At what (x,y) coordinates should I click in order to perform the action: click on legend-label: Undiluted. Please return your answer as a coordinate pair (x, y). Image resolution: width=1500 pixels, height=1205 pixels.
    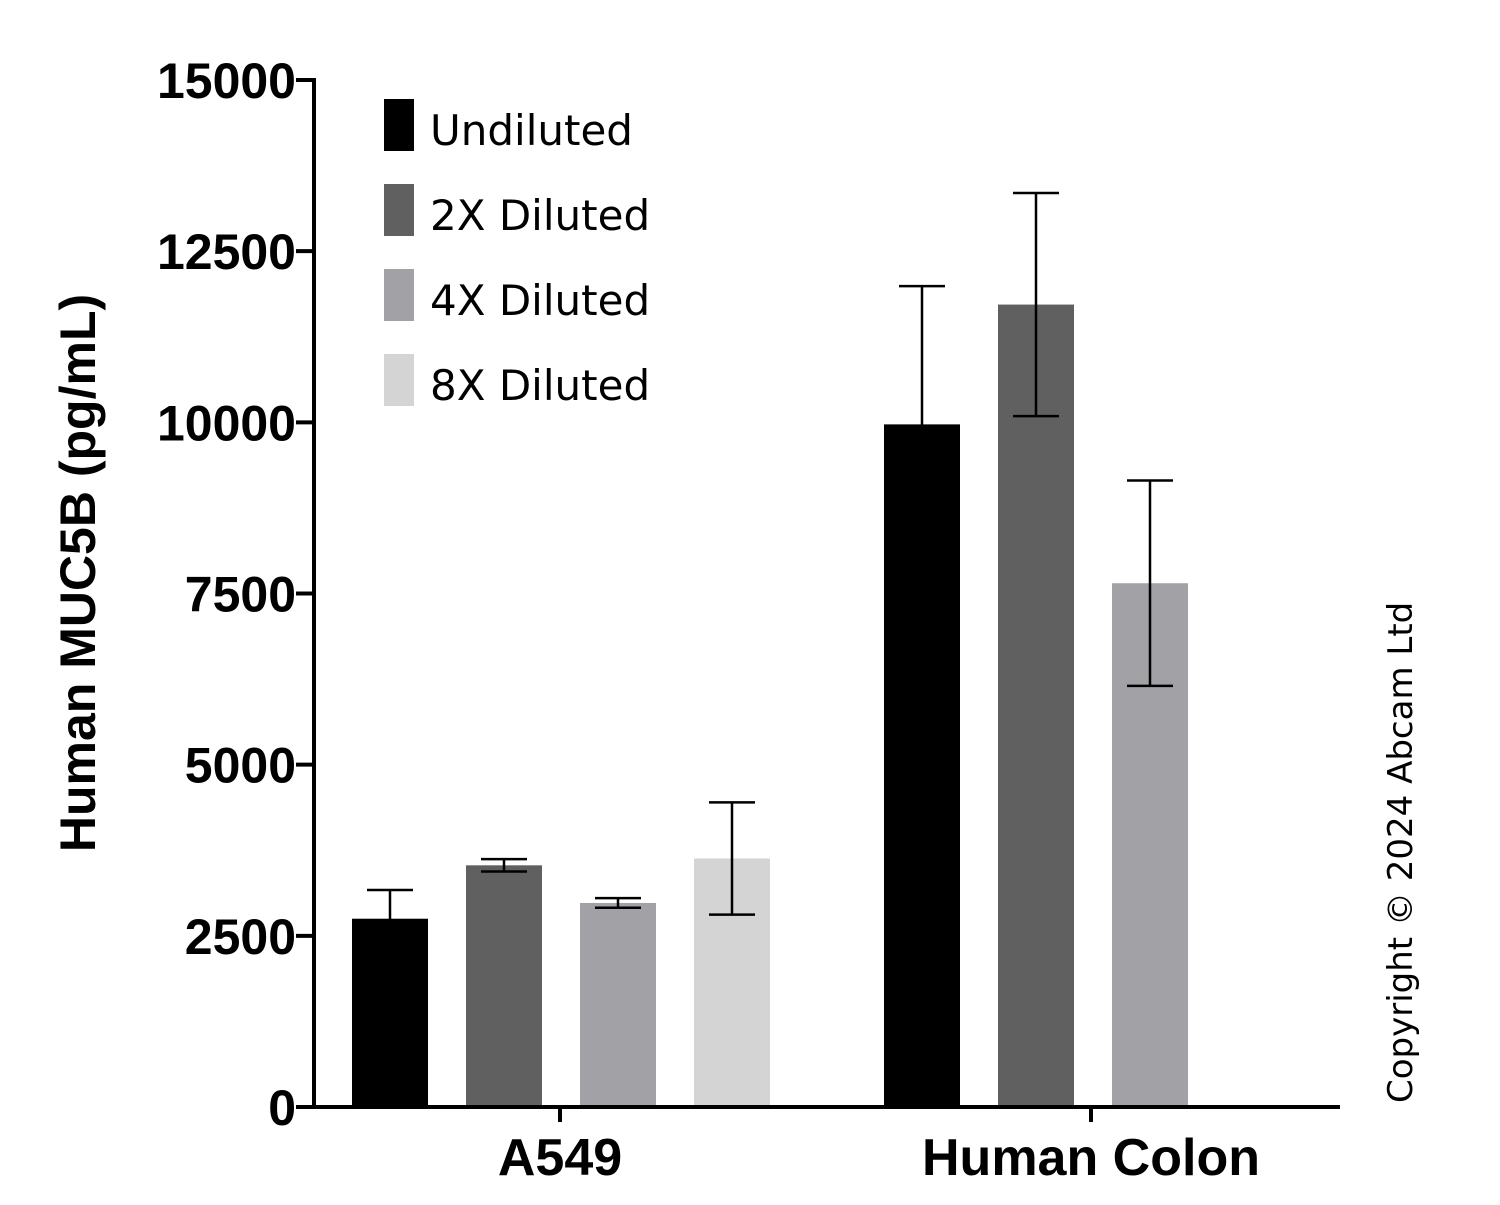
    Looking at the image, I should click on (531, 130).